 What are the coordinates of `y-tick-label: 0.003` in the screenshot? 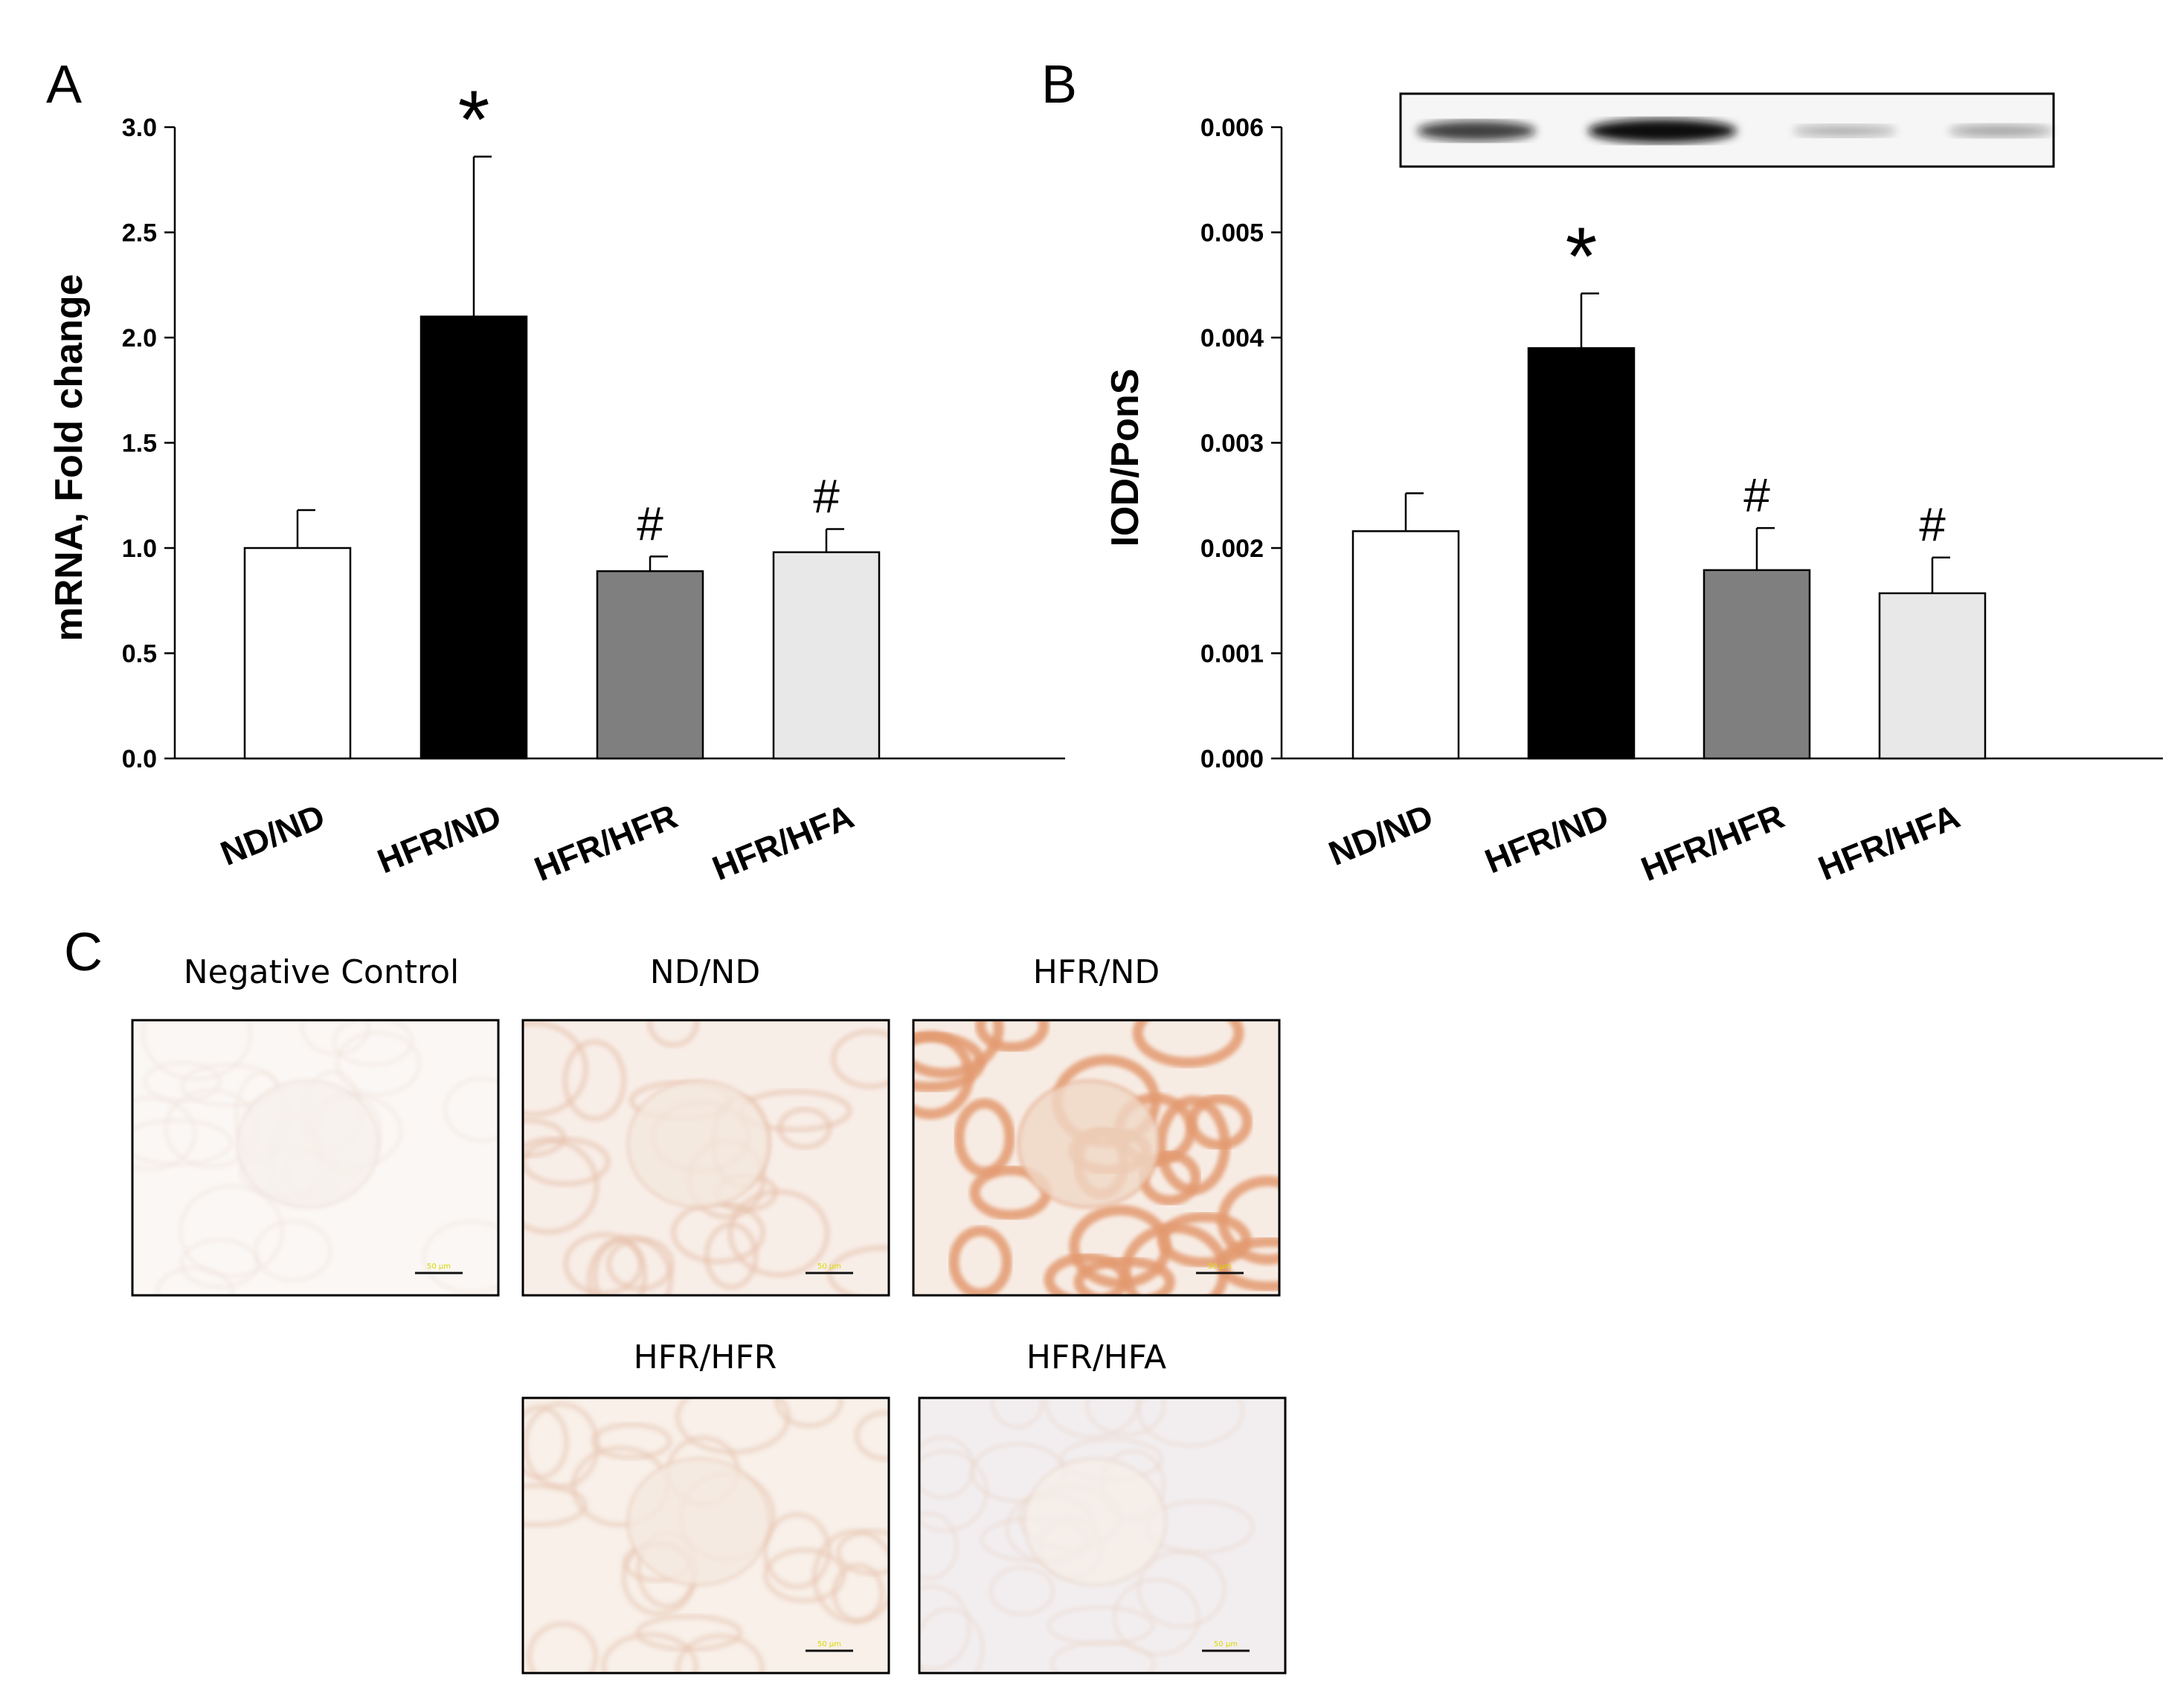 It's located at (1232, 444).